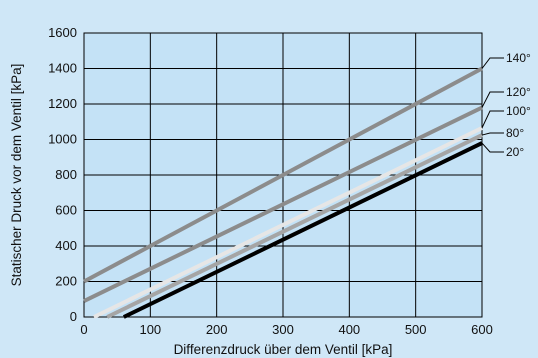 The height and width of the screenshot is (358, 538). Describe the element at coordinates (66, 210) in the screenshot. I see `y-tick-label: 600` at that location.